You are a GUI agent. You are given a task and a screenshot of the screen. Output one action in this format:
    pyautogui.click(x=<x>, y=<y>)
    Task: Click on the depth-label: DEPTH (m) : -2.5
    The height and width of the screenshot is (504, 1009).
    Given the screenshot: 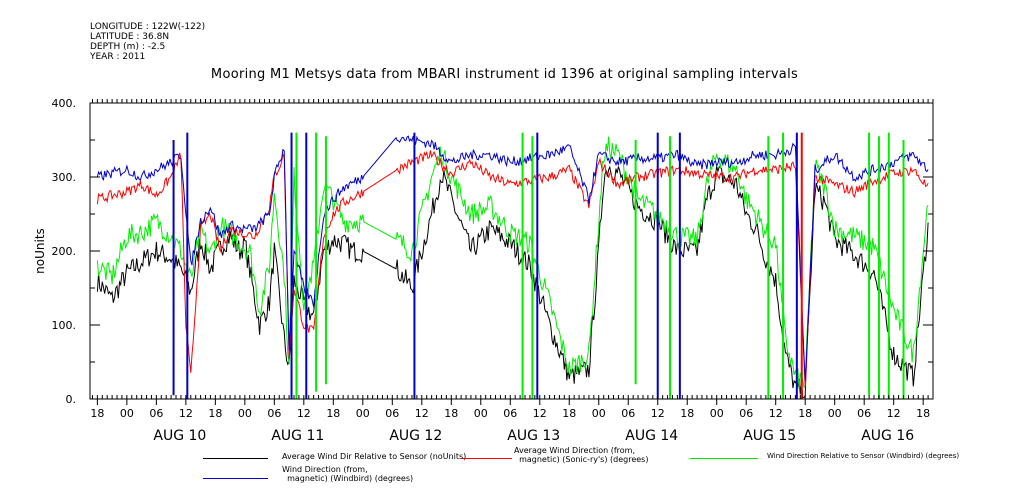 What is the action you would take?
    pyautogui.click(x=128, y=47)
    